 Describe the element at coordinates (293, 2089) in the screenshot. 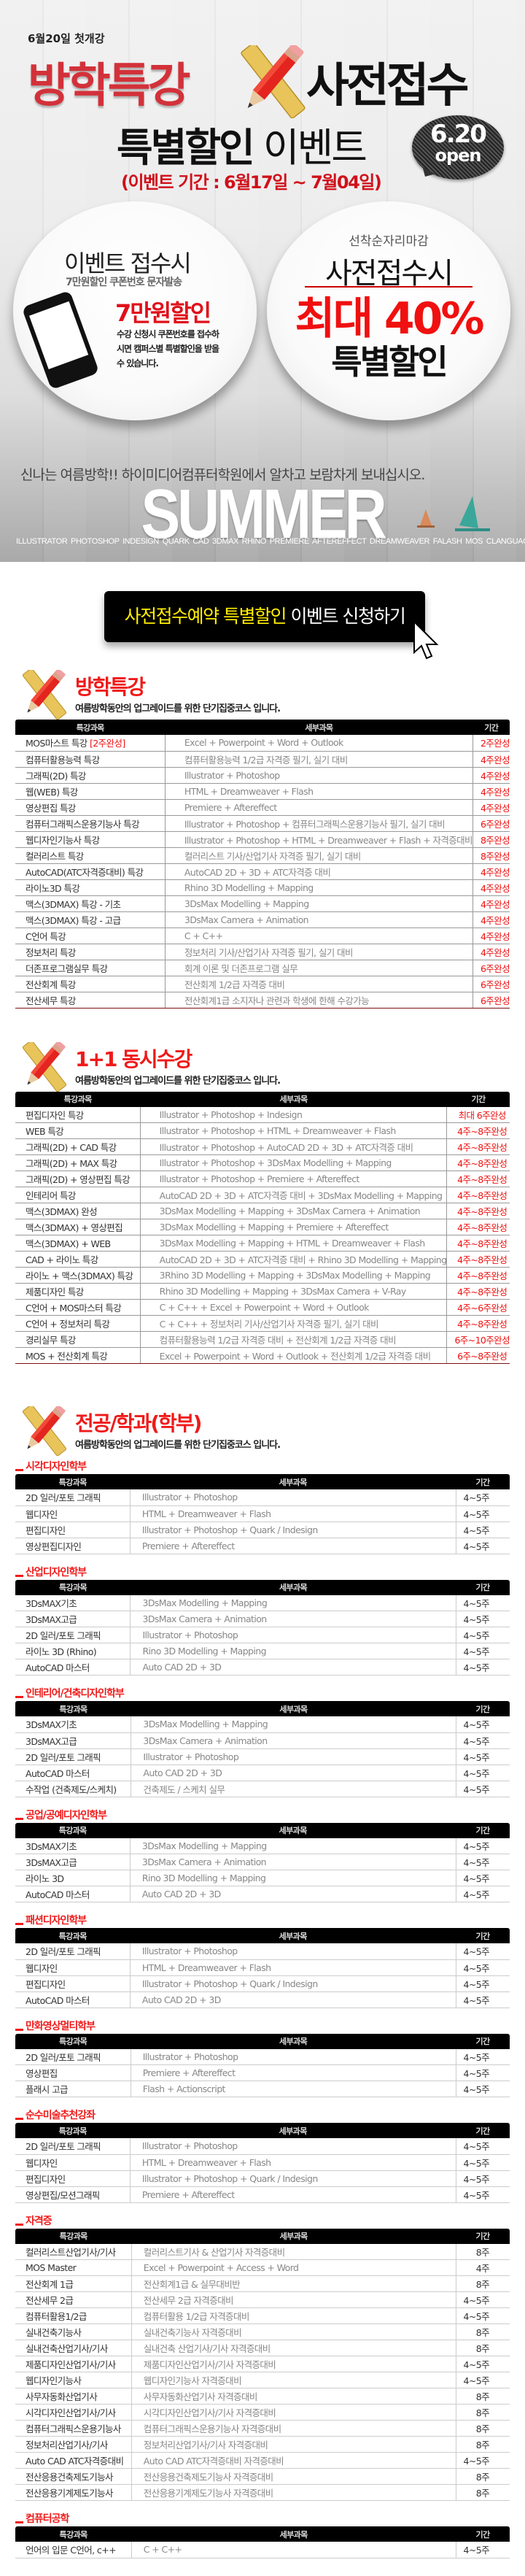

I see `course-detail: Flash + Actionscript` at that location.